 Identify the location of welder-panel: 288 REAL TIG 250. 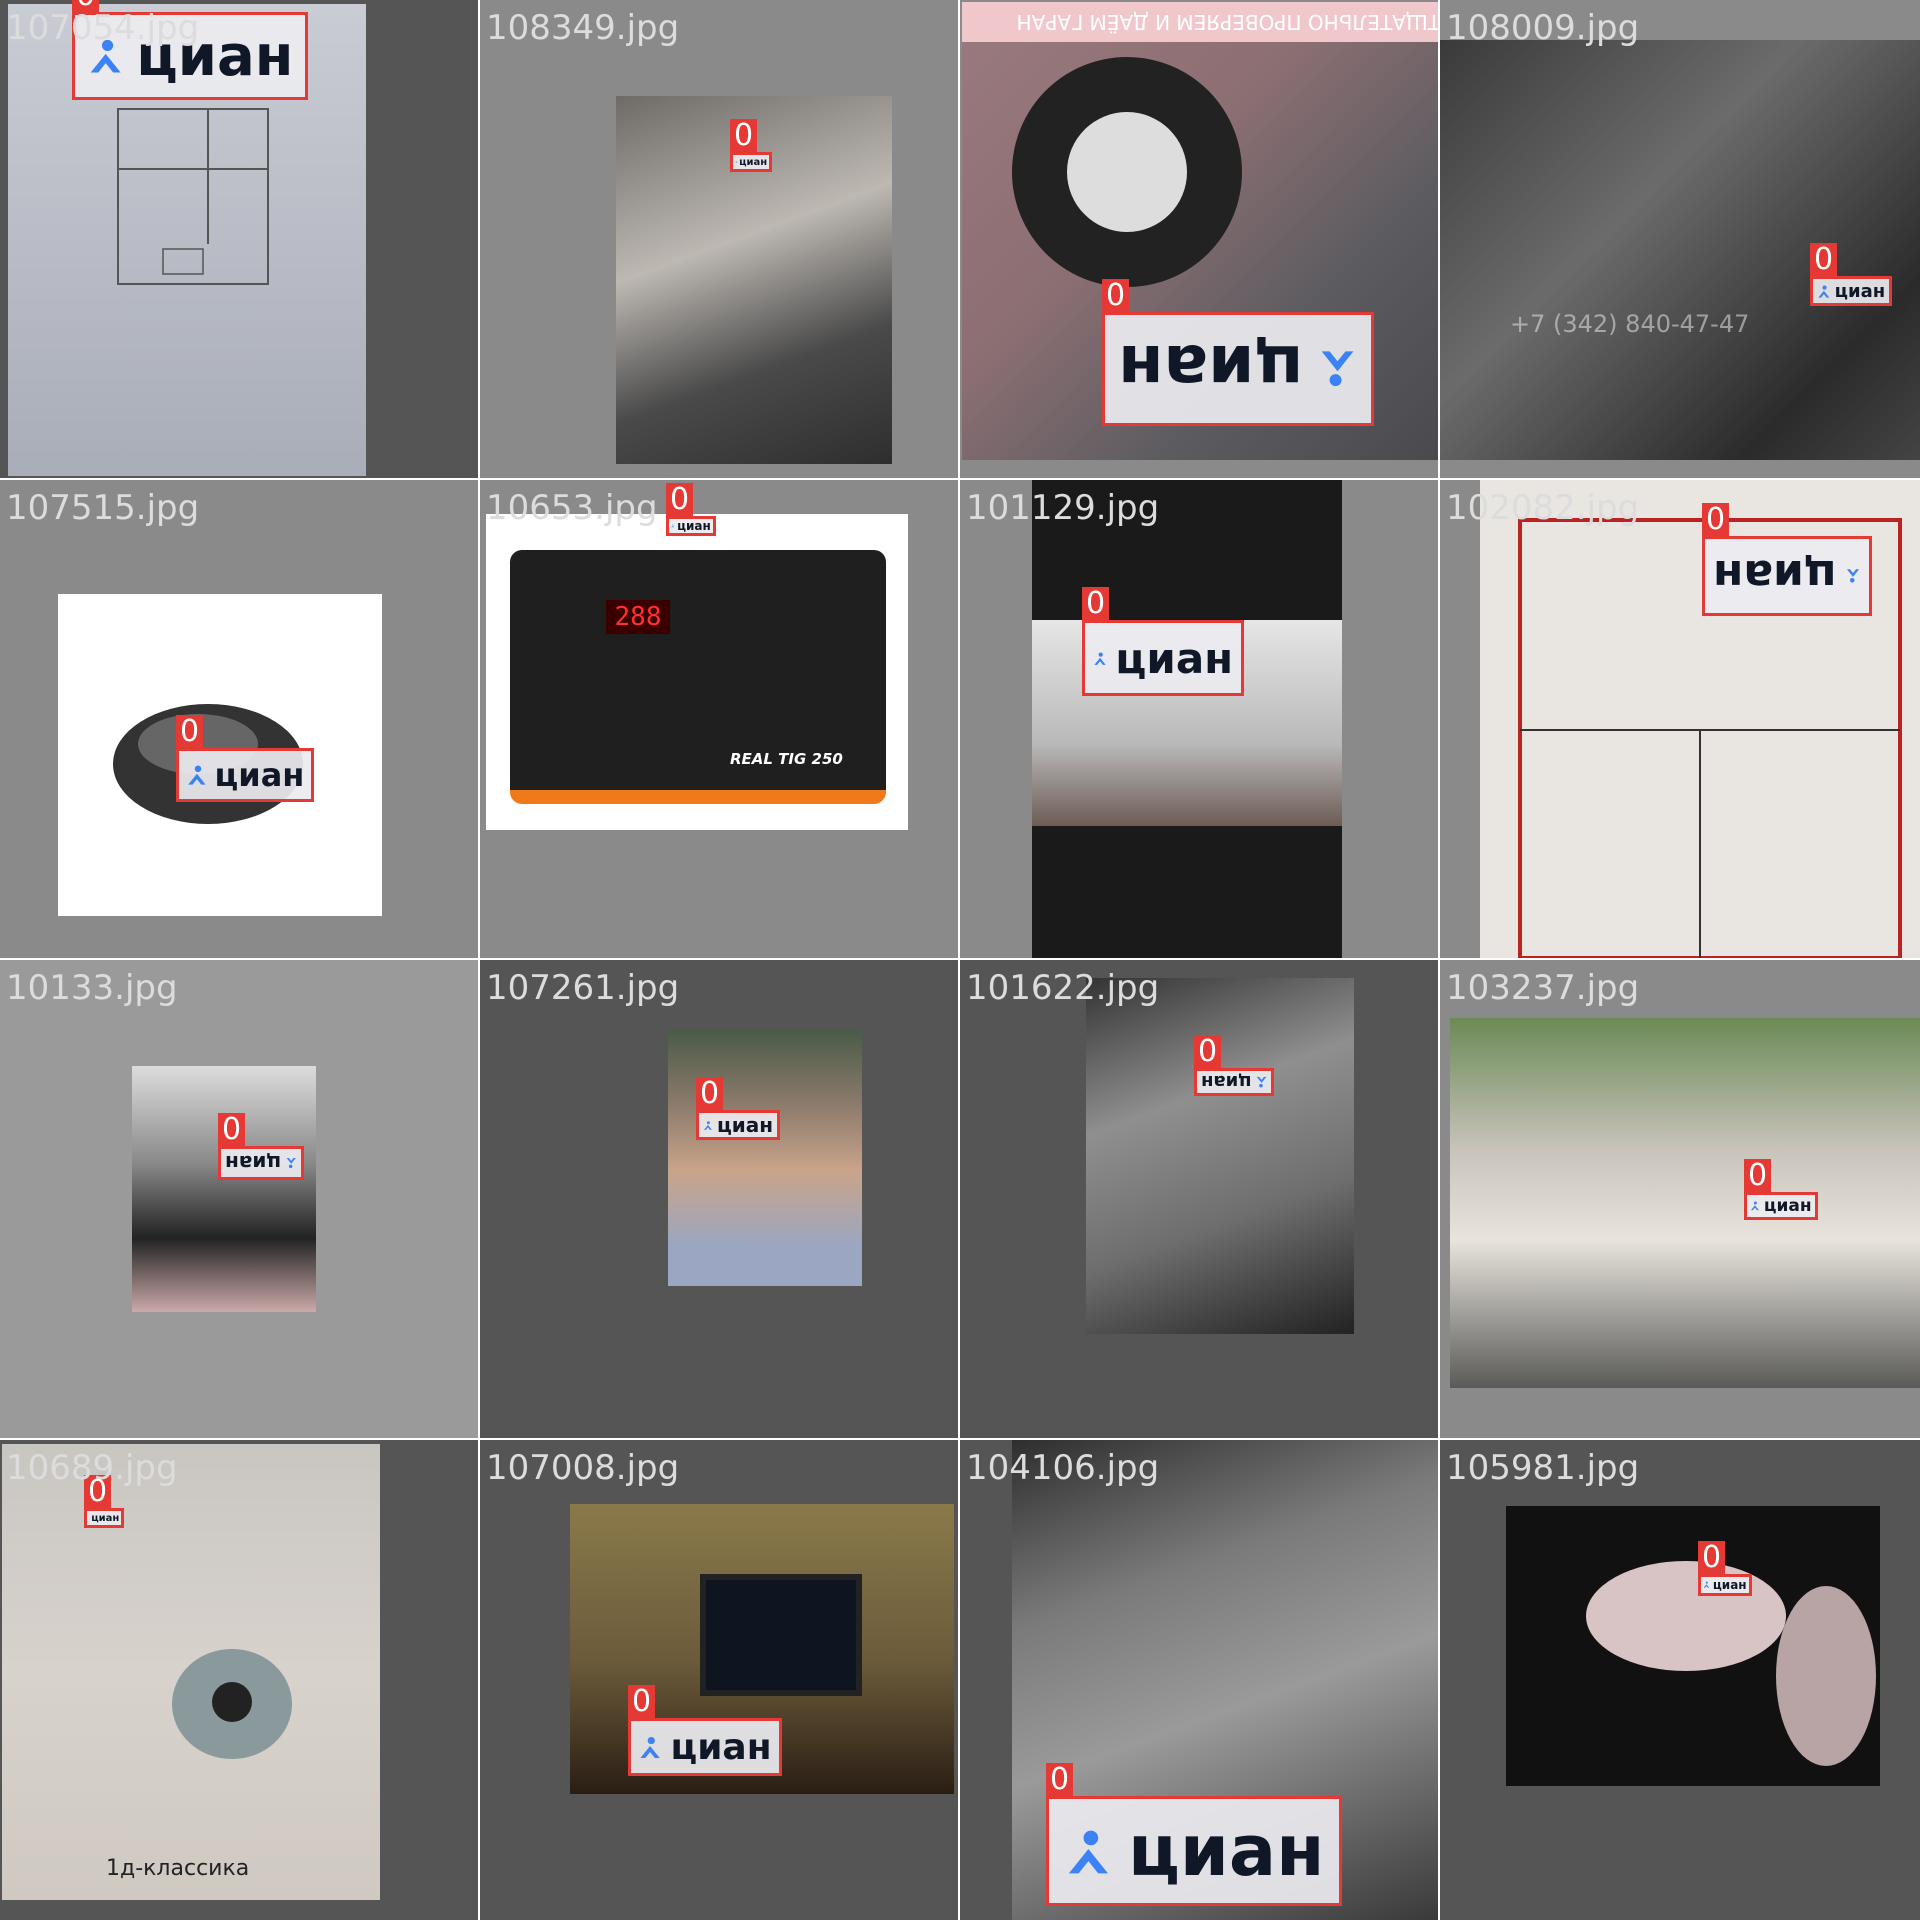
(698, 677).